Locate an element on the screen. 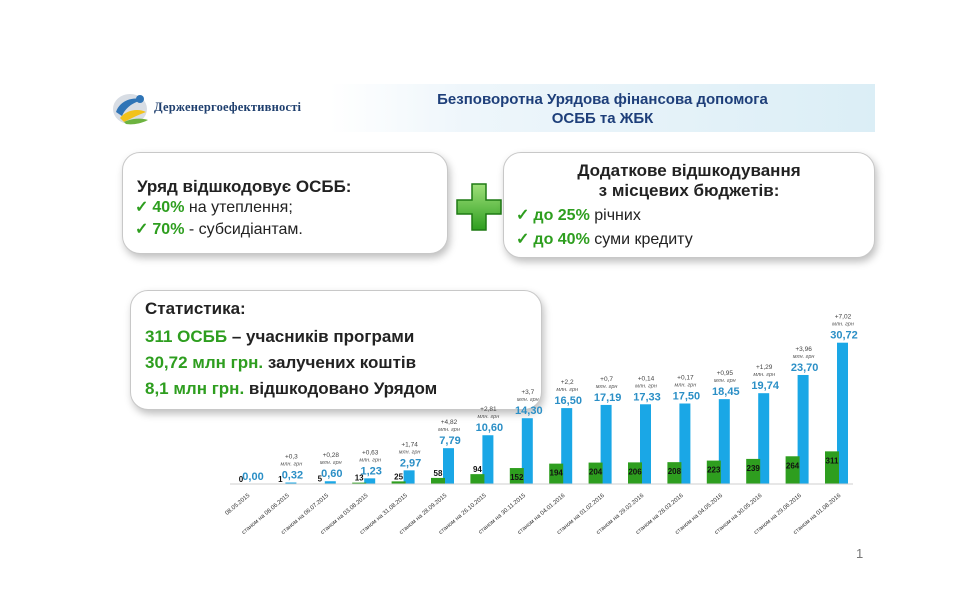 The image size is (960, 608). participants-label: 1 is located at coordinates (280, 479).